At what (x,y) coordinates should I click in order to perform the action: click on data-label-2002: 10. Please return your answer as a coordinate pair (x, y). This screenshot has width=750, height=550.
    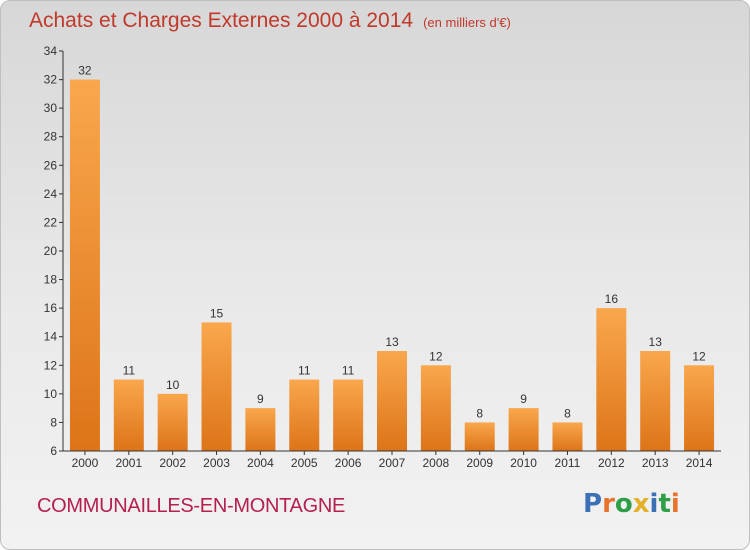
    Looking at the image, I should click on (173, 385).